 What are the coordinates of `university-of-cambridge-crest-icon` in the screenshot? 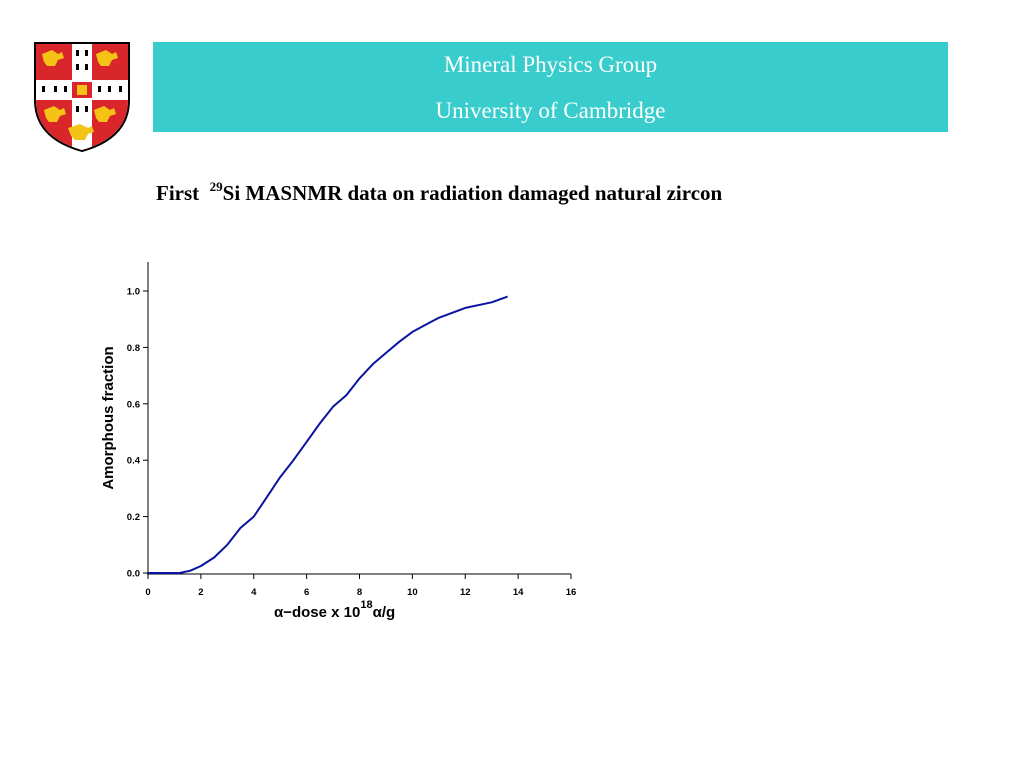 It's located at (82, 97).